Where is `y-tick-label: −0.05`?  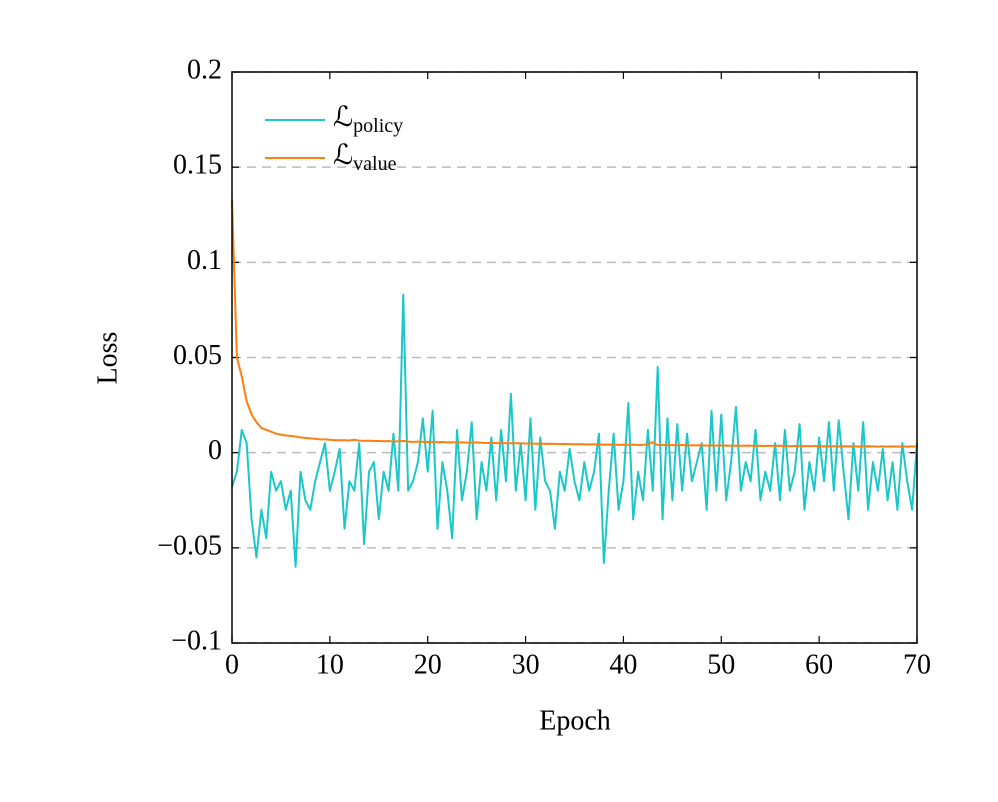
y-tick-label: −0.05 is located at coordinates (189, 545).